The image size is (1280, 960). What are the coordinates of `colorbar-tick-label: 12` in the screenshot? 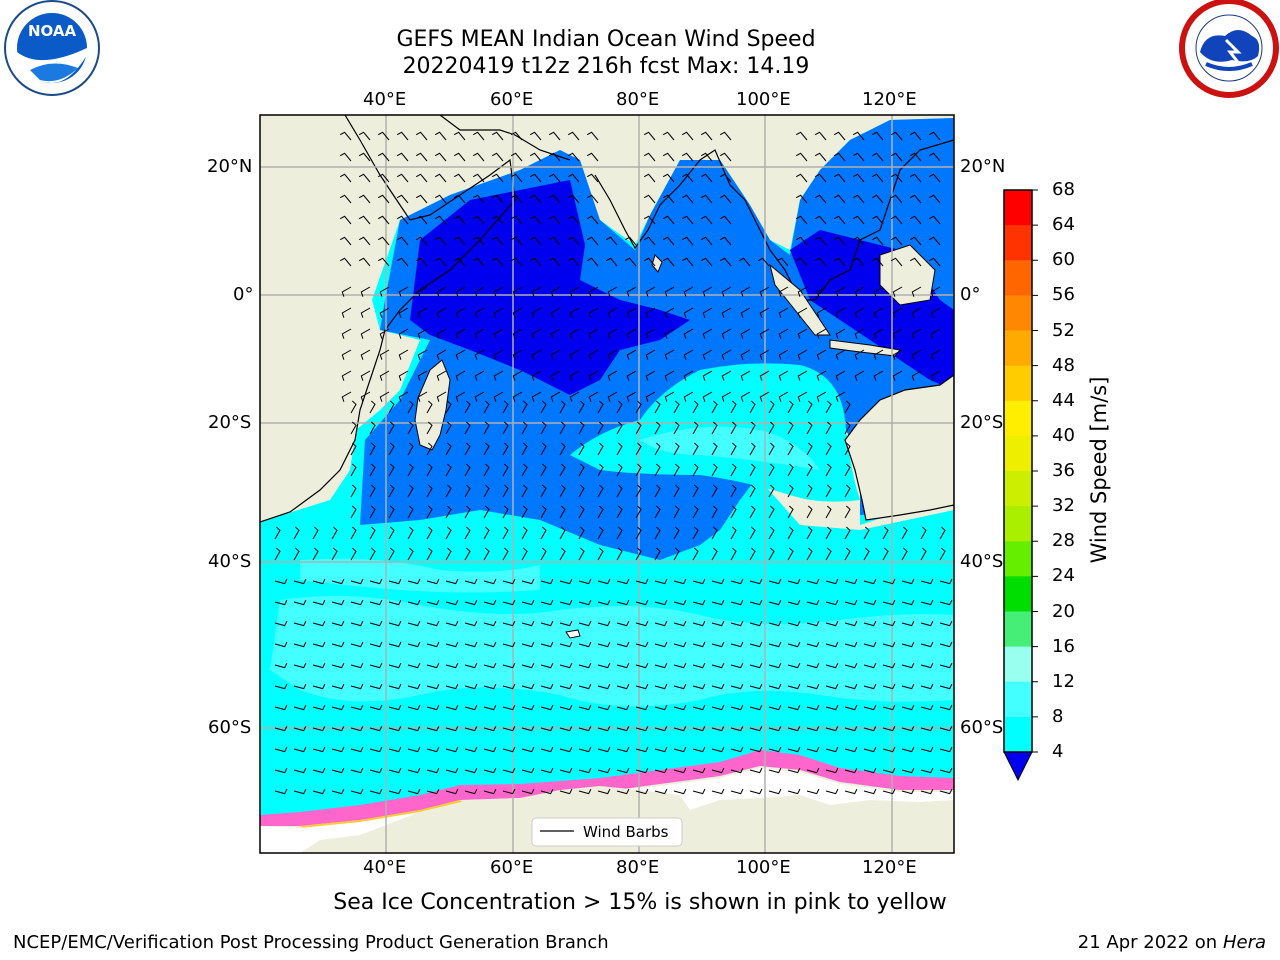 It's located at (1063, 681).